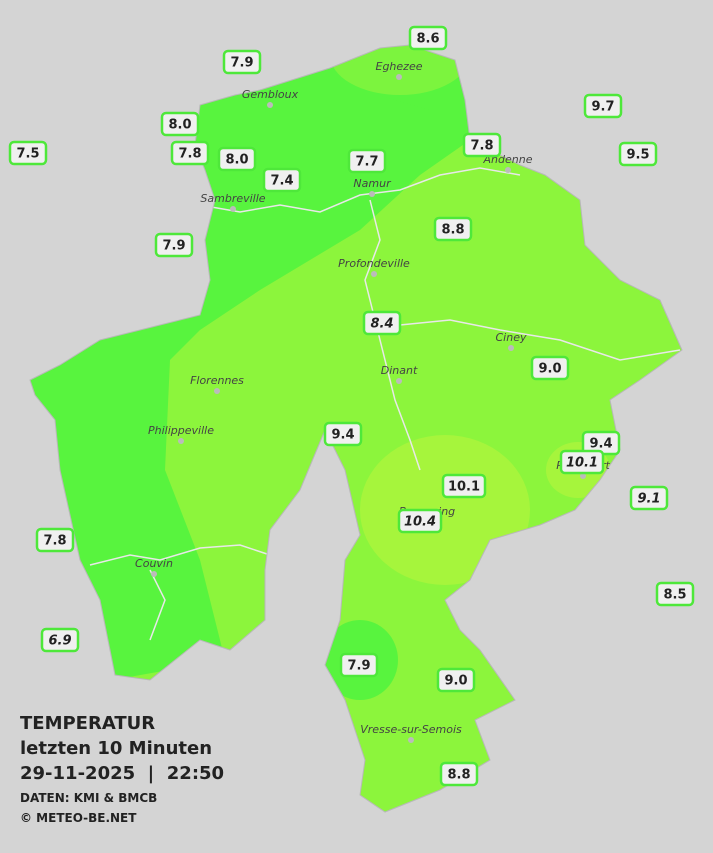  Describe the element at coordinates (270, 94) in the screenshot. I see `city-label: Gembloux` at that location.